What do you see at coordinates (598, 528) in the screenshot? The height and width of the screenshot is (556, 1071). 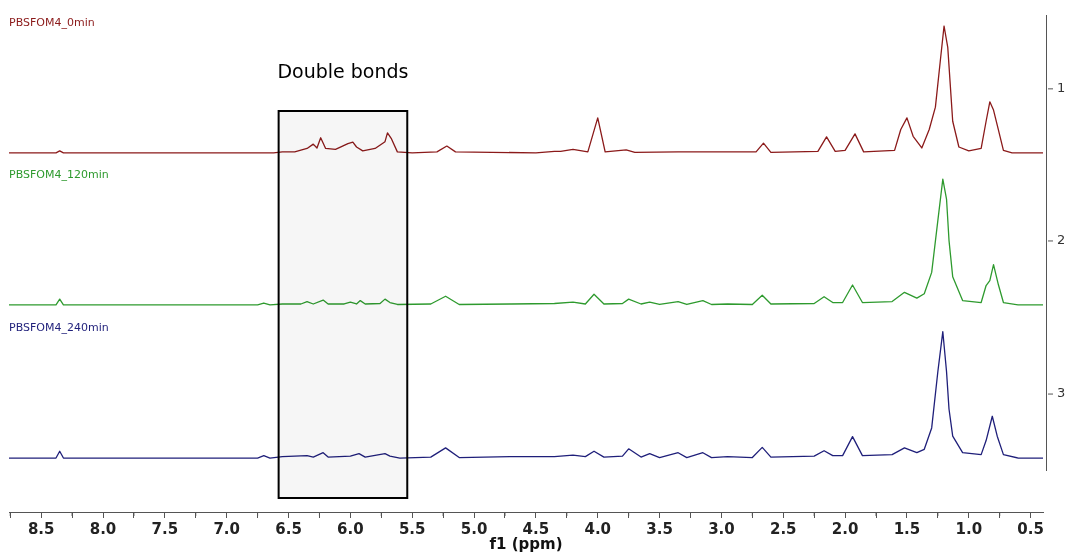 I see `x-tick-label: 4.0` at bounding box center [598, 528].